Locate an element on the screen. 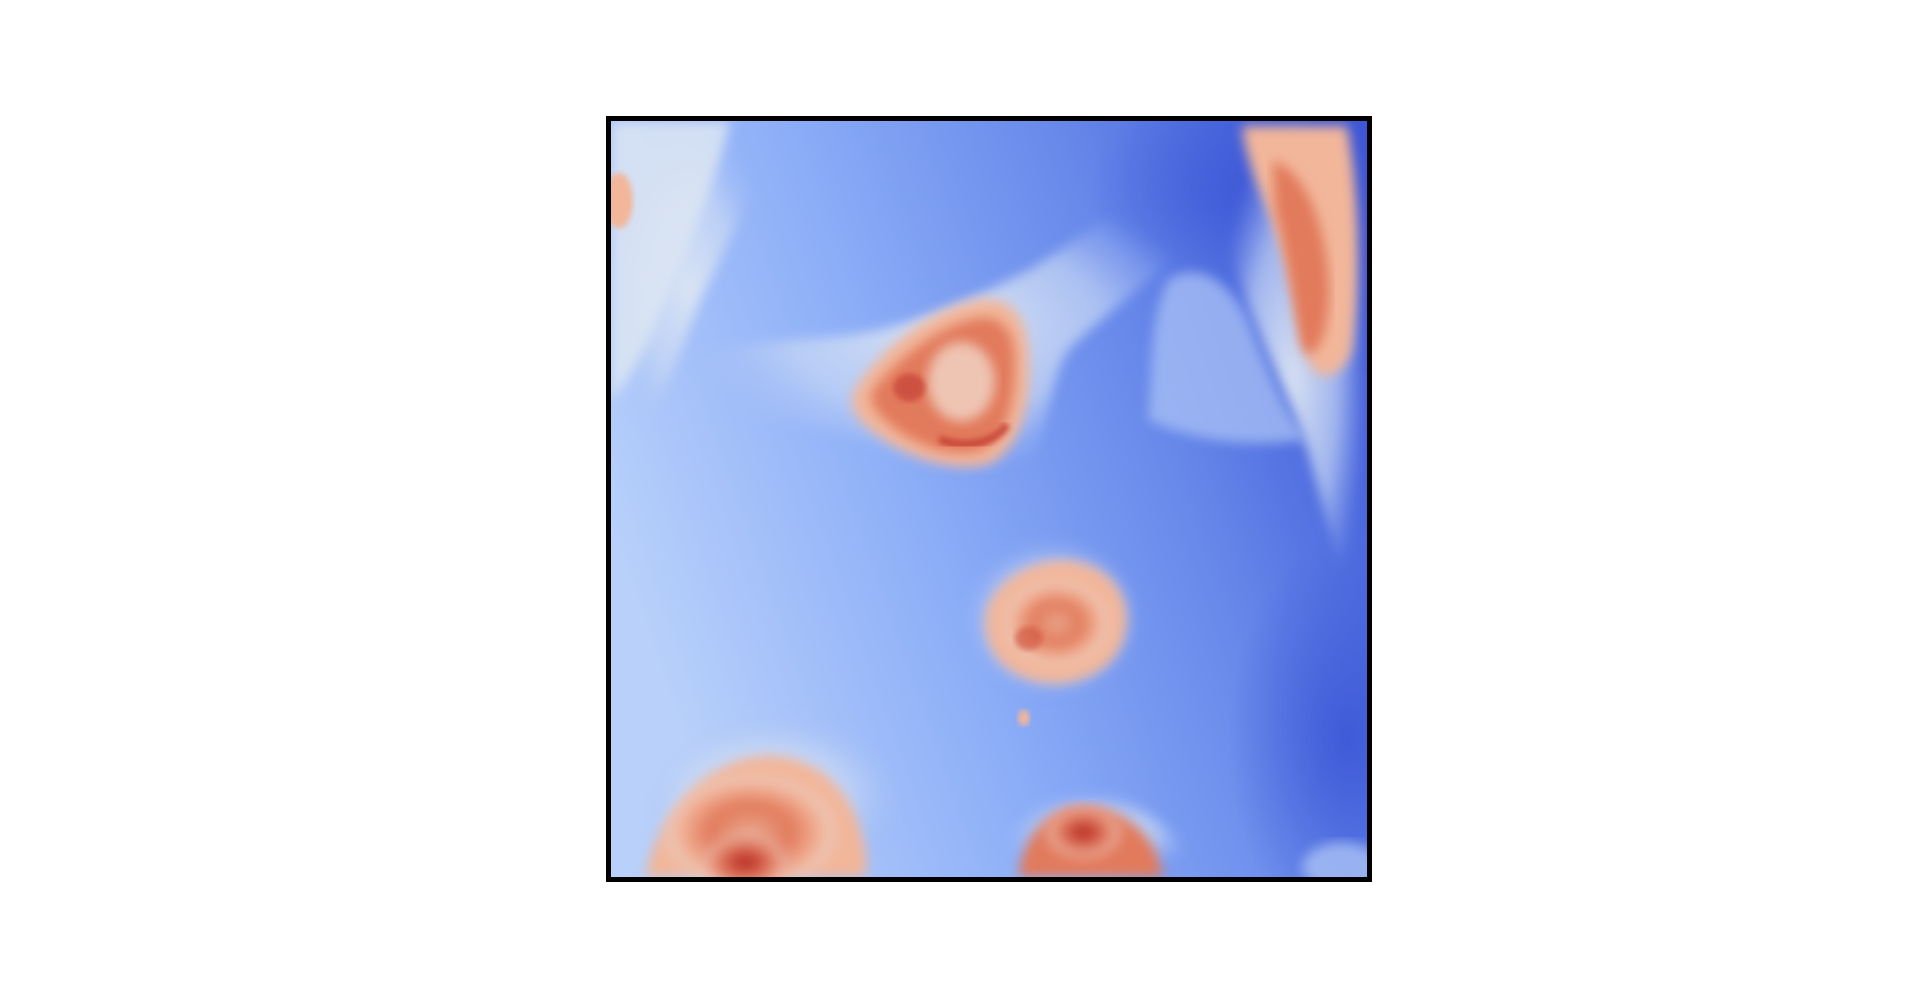 The width and height of the screenshot is (1916, 983). cell-top-center is located at coordinates (944, 326).